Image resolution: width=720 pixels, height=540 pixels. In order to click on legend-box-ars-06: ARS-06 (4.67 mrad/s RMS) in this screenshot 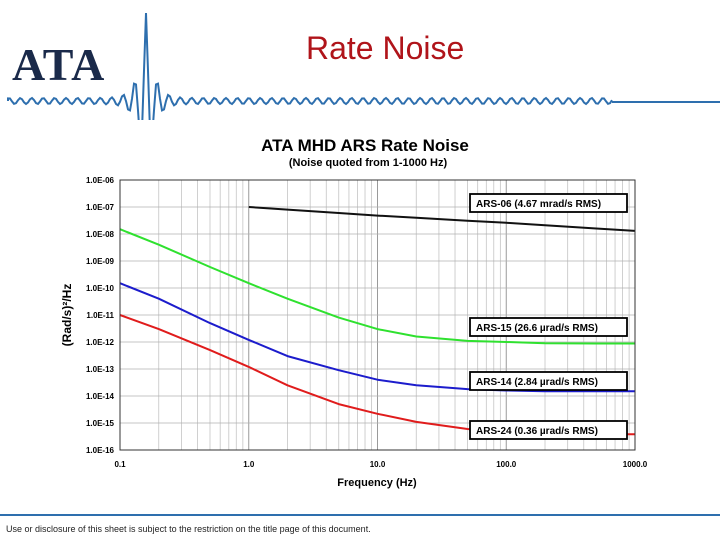, I will do `click(548, 203)`.